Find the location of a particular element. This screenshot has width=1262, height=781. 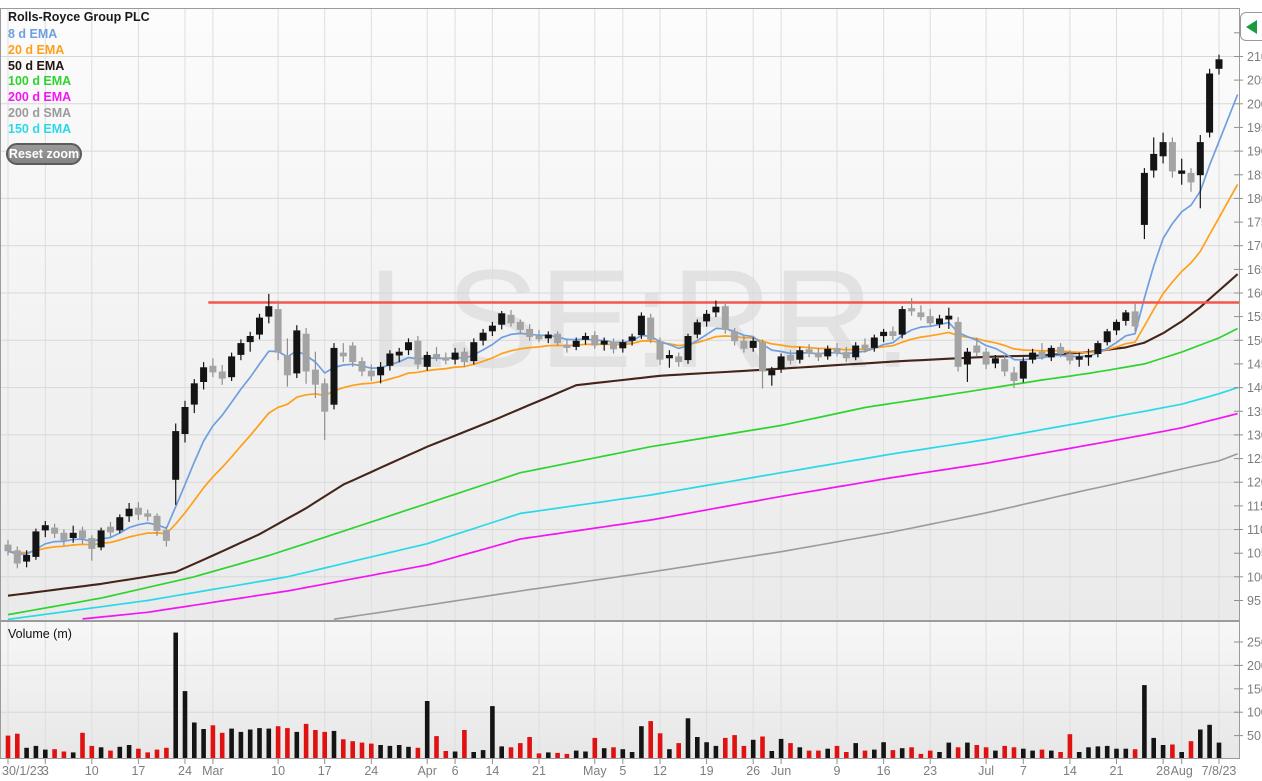

price-tick-label: 95 is located at coordinates (1254, 601).